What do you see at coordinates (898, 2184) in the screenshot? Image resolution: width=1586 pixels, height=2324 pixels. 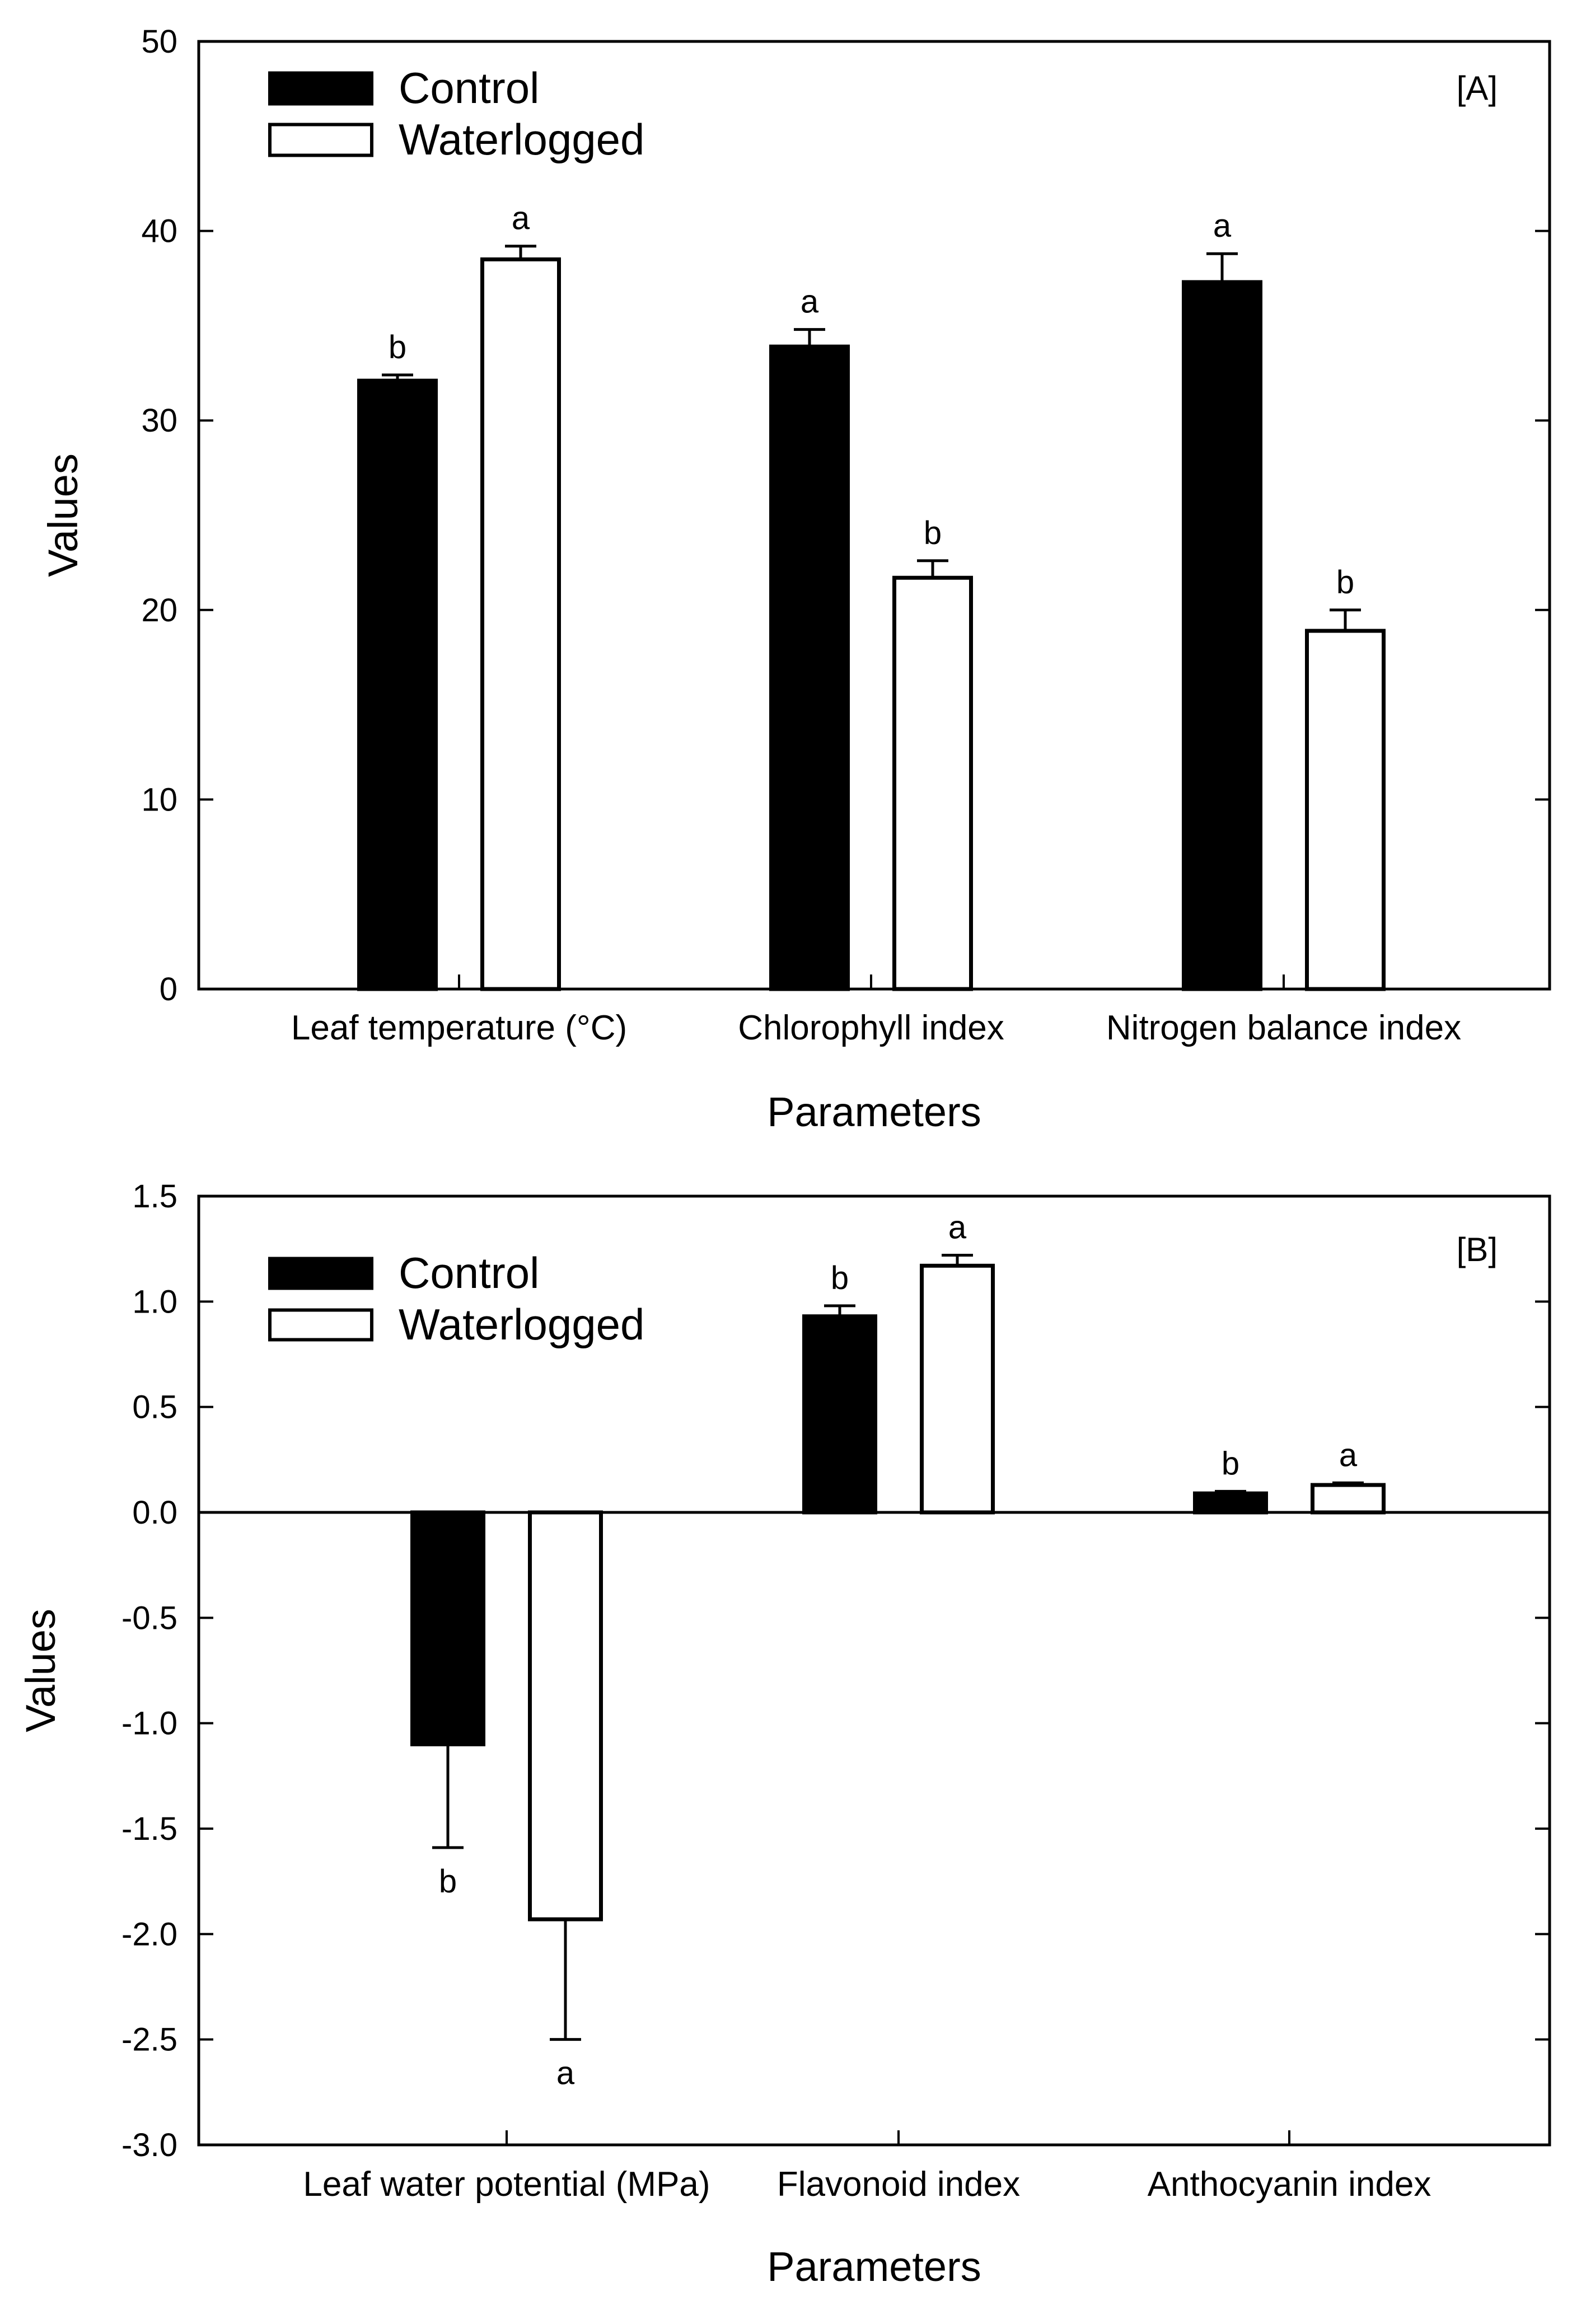 I see `x-category-label: Flavonoid index` at bounding box center [898, 2184].